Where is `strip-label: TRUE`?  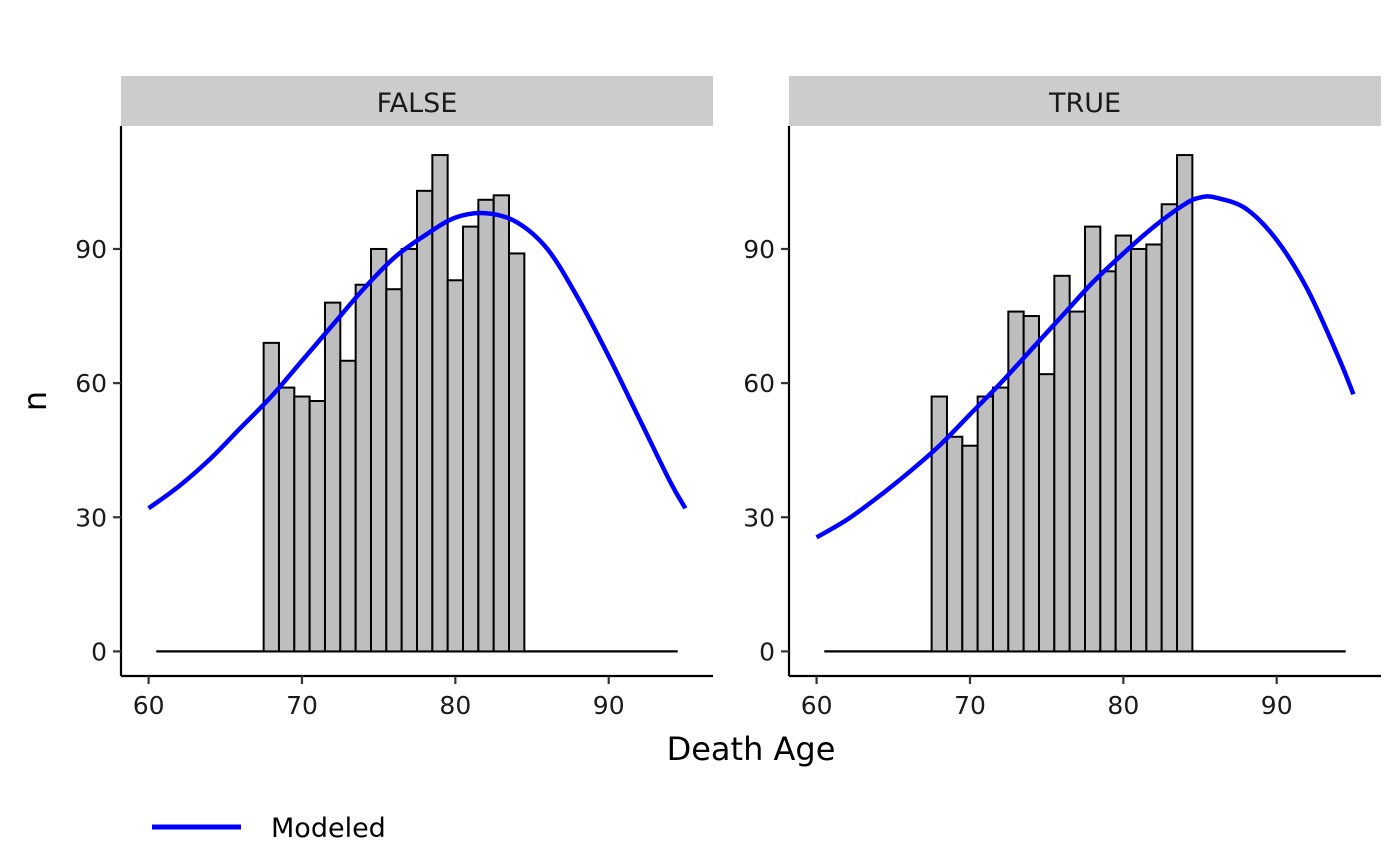
strip-label: TRUE is located at coordinates (1084, 103).